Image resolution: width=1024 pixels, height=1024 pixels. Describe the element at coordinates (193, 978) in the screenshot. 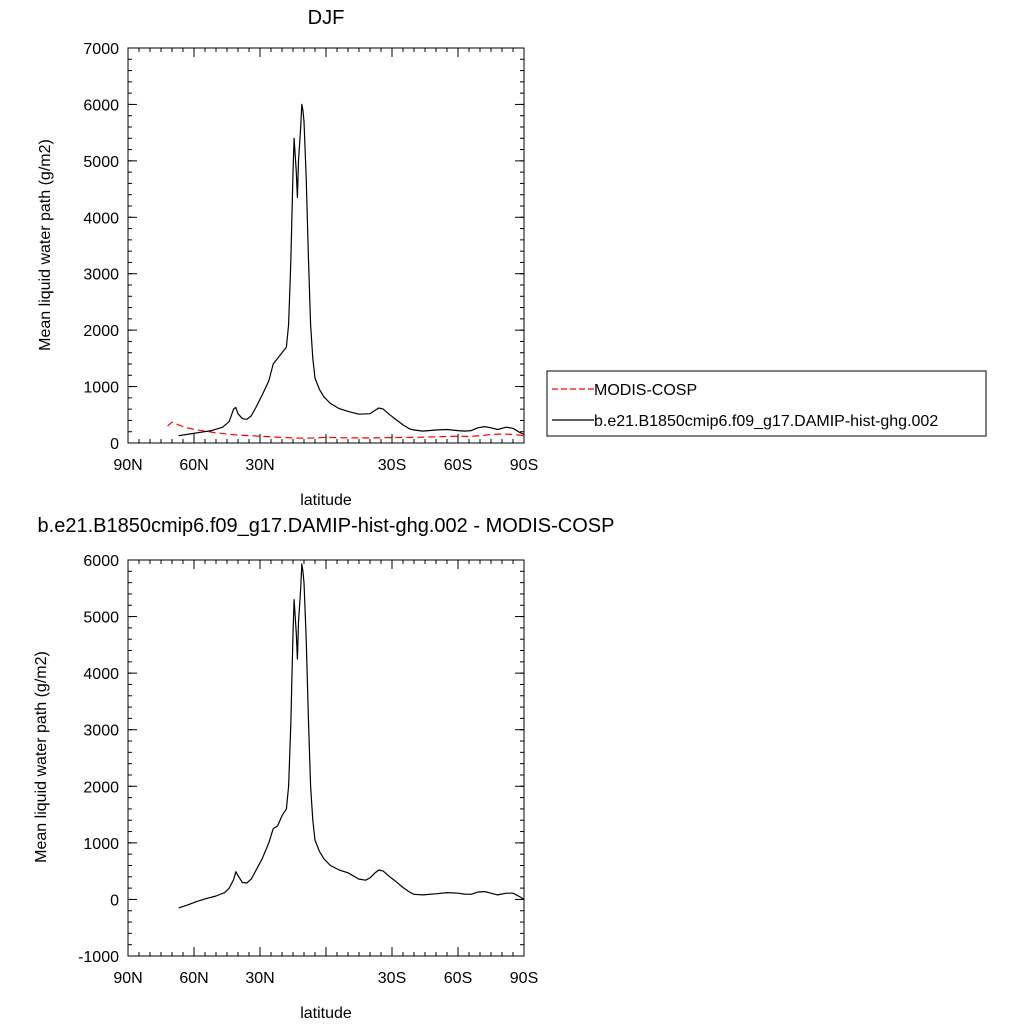

I see `bottom-x-tick-label: 60N` at that location.